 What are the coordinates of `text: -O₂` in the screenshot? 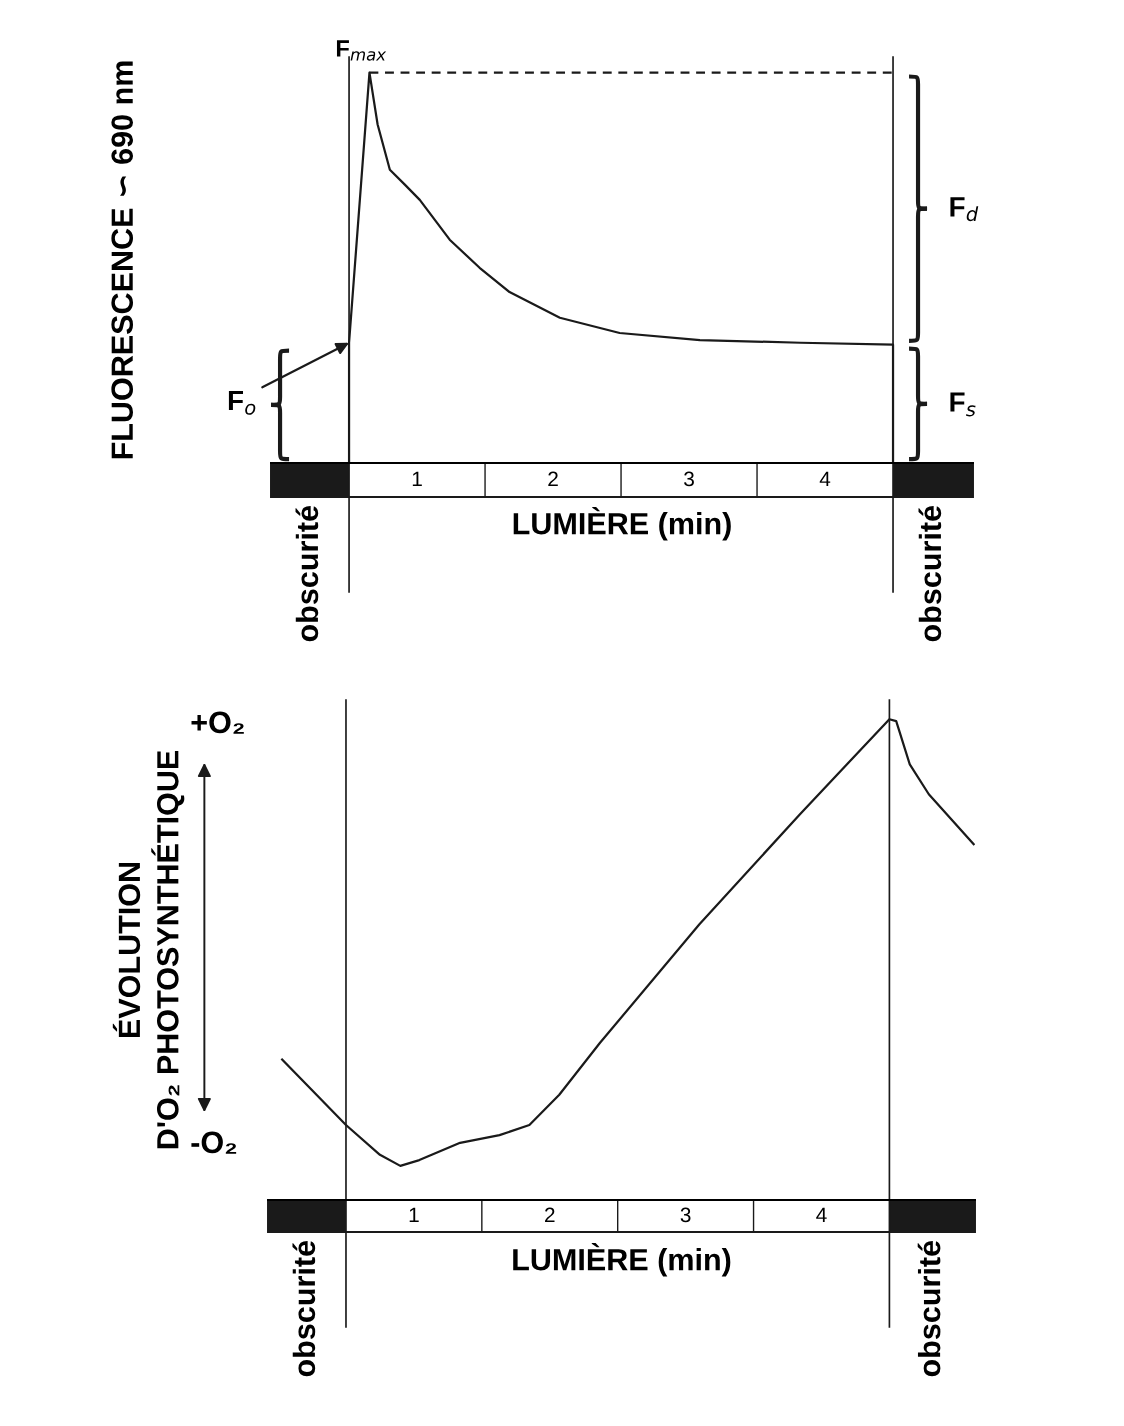 It's located at (214, 1142).